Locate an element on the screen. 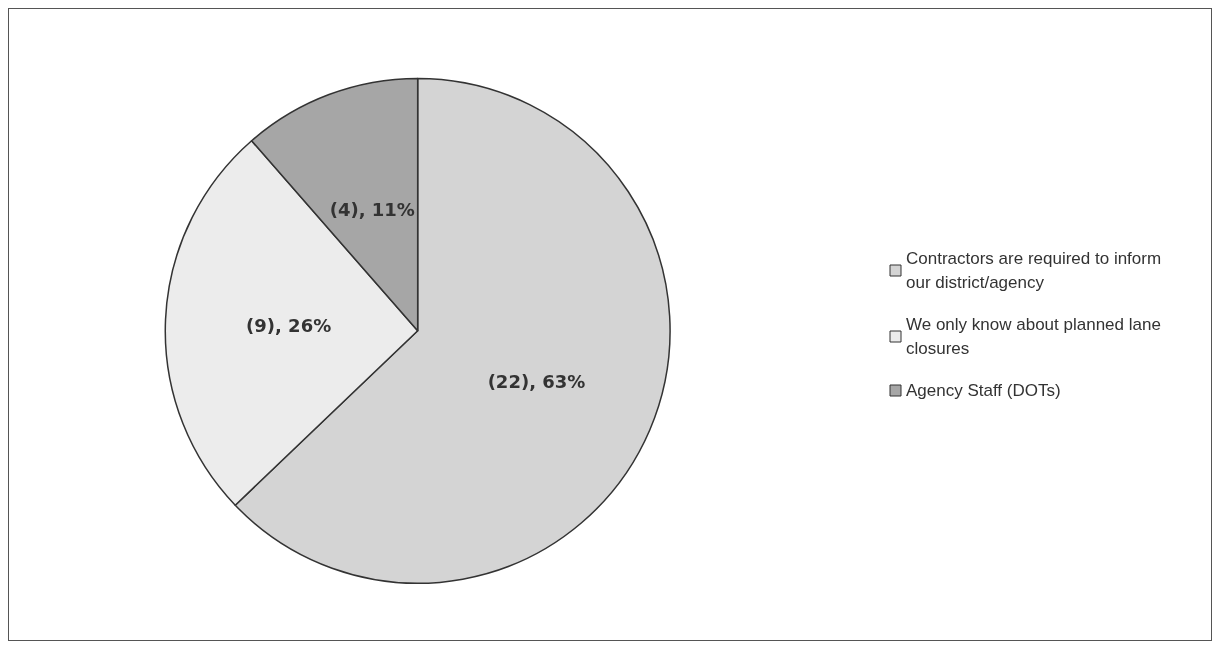 Image resolution: width=1222 pixels, height=649 pixels. data-label: (22), 63% is located at coordinates (536, 382).